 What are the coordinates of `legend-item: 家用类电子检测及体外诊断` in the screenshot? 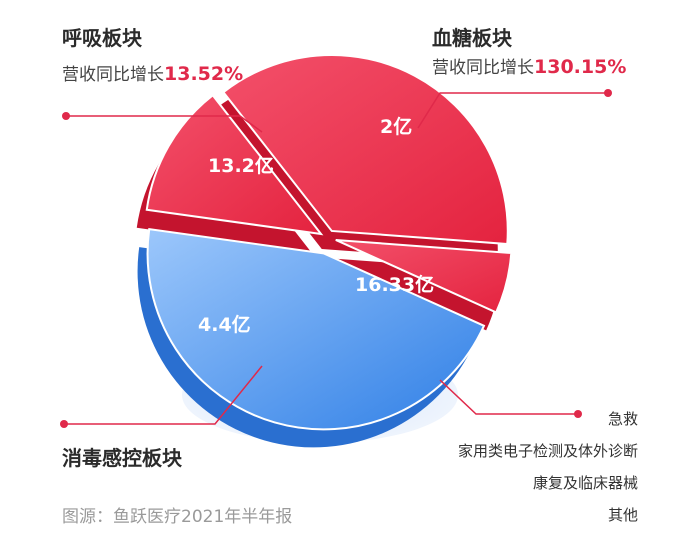 It's located at (548, 451).